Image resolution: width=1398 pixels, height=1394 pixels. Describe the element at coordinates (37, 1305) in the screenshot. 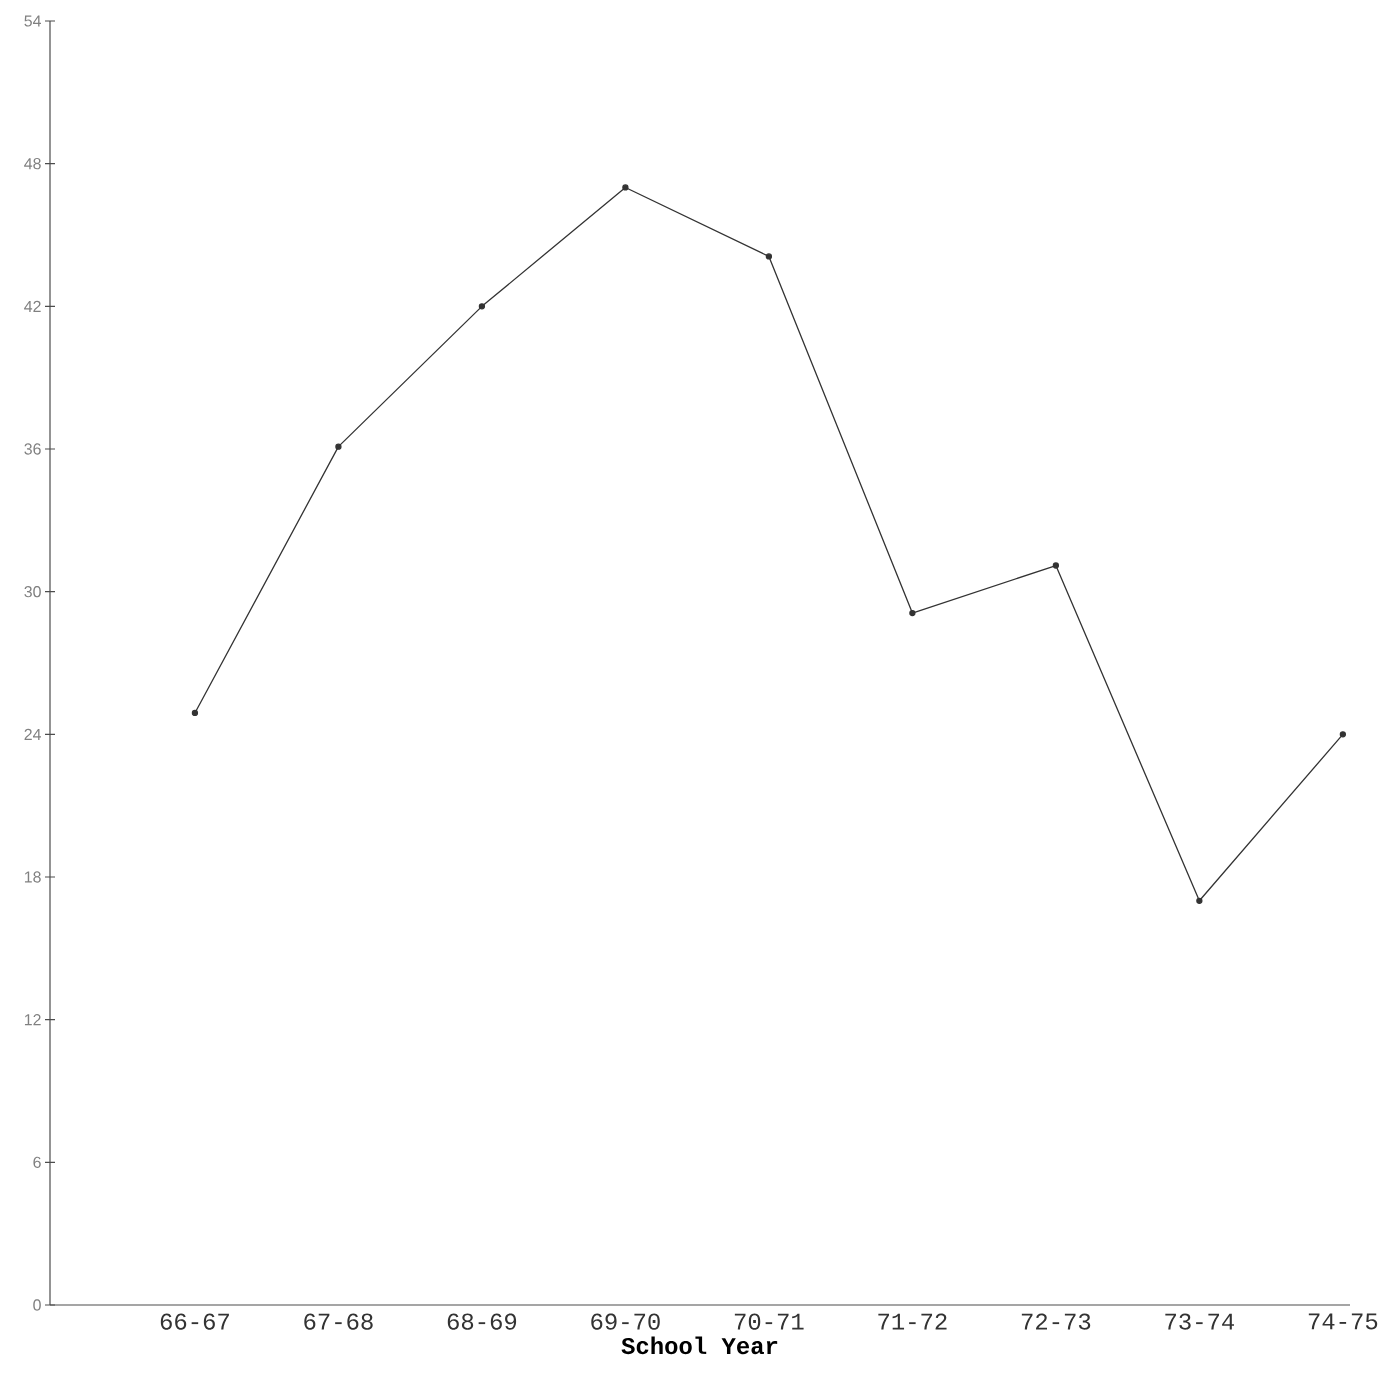

I see `y-tick-label: 0` at that location.